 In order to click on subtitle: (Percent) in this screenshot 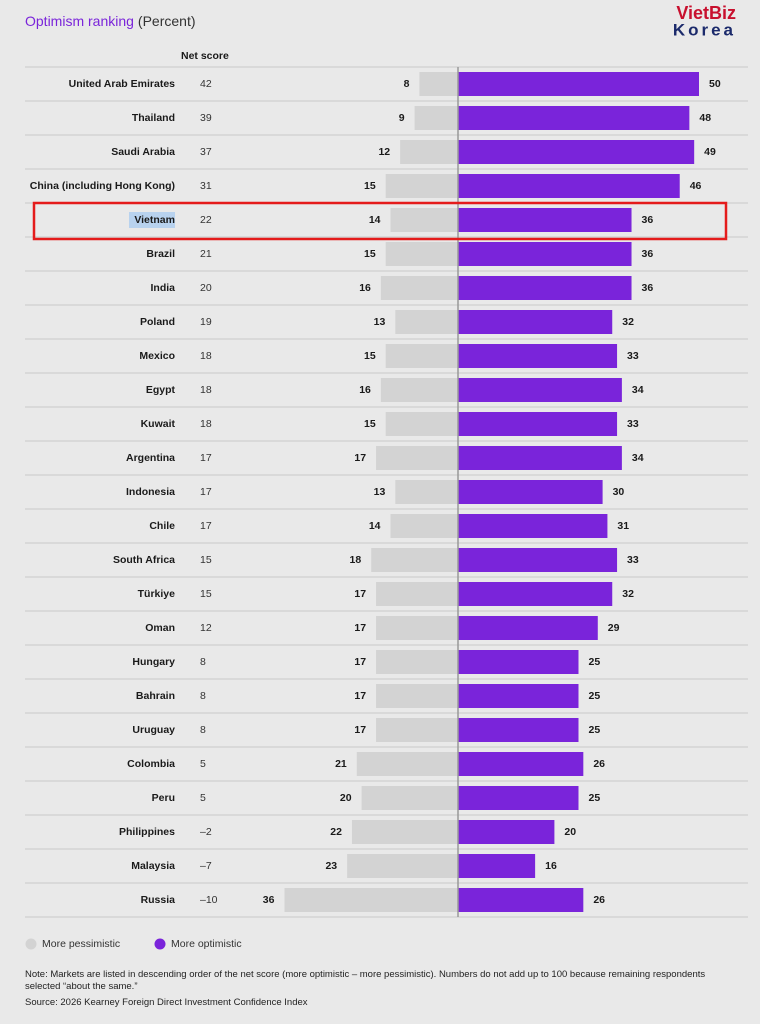, I will do `click(167, 21)`.